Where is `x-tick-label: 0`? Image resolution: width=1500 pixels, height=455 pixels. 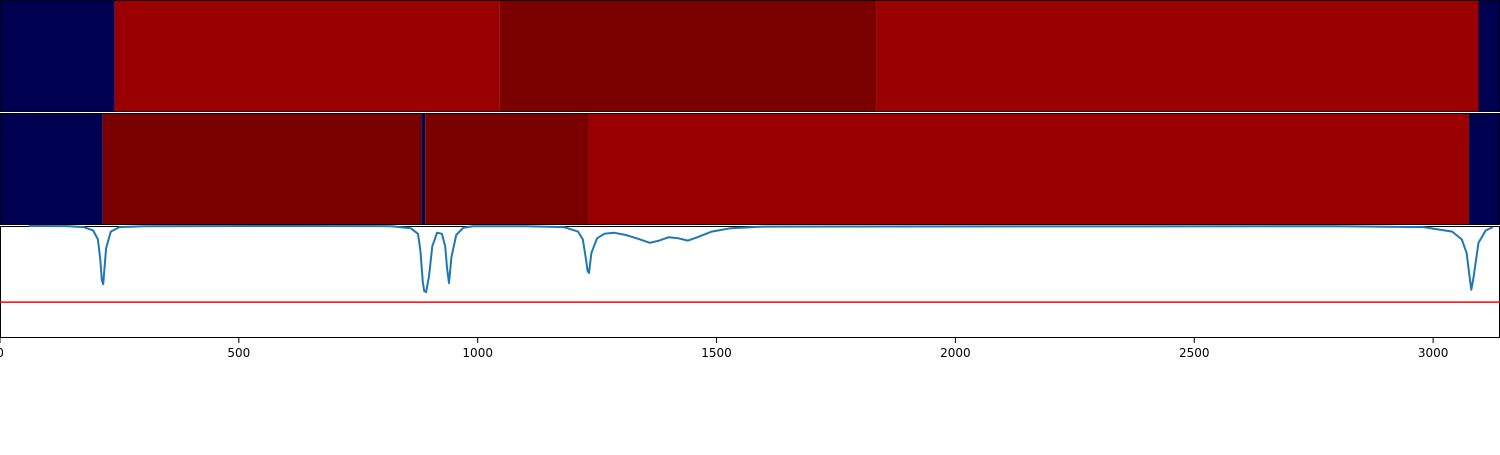 x-tick-label: 0 is located at coordinates (2, 353).